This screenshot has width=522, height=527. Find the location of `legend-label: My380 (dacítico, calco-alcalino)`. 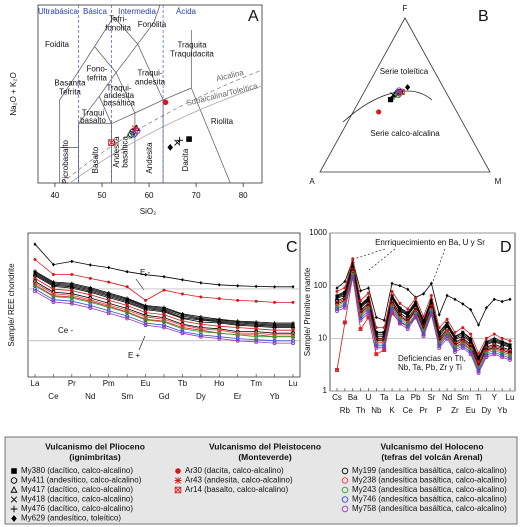

legend-label: My380 (dacítico, calco-alcalino) is located at coordinates (77, 470).